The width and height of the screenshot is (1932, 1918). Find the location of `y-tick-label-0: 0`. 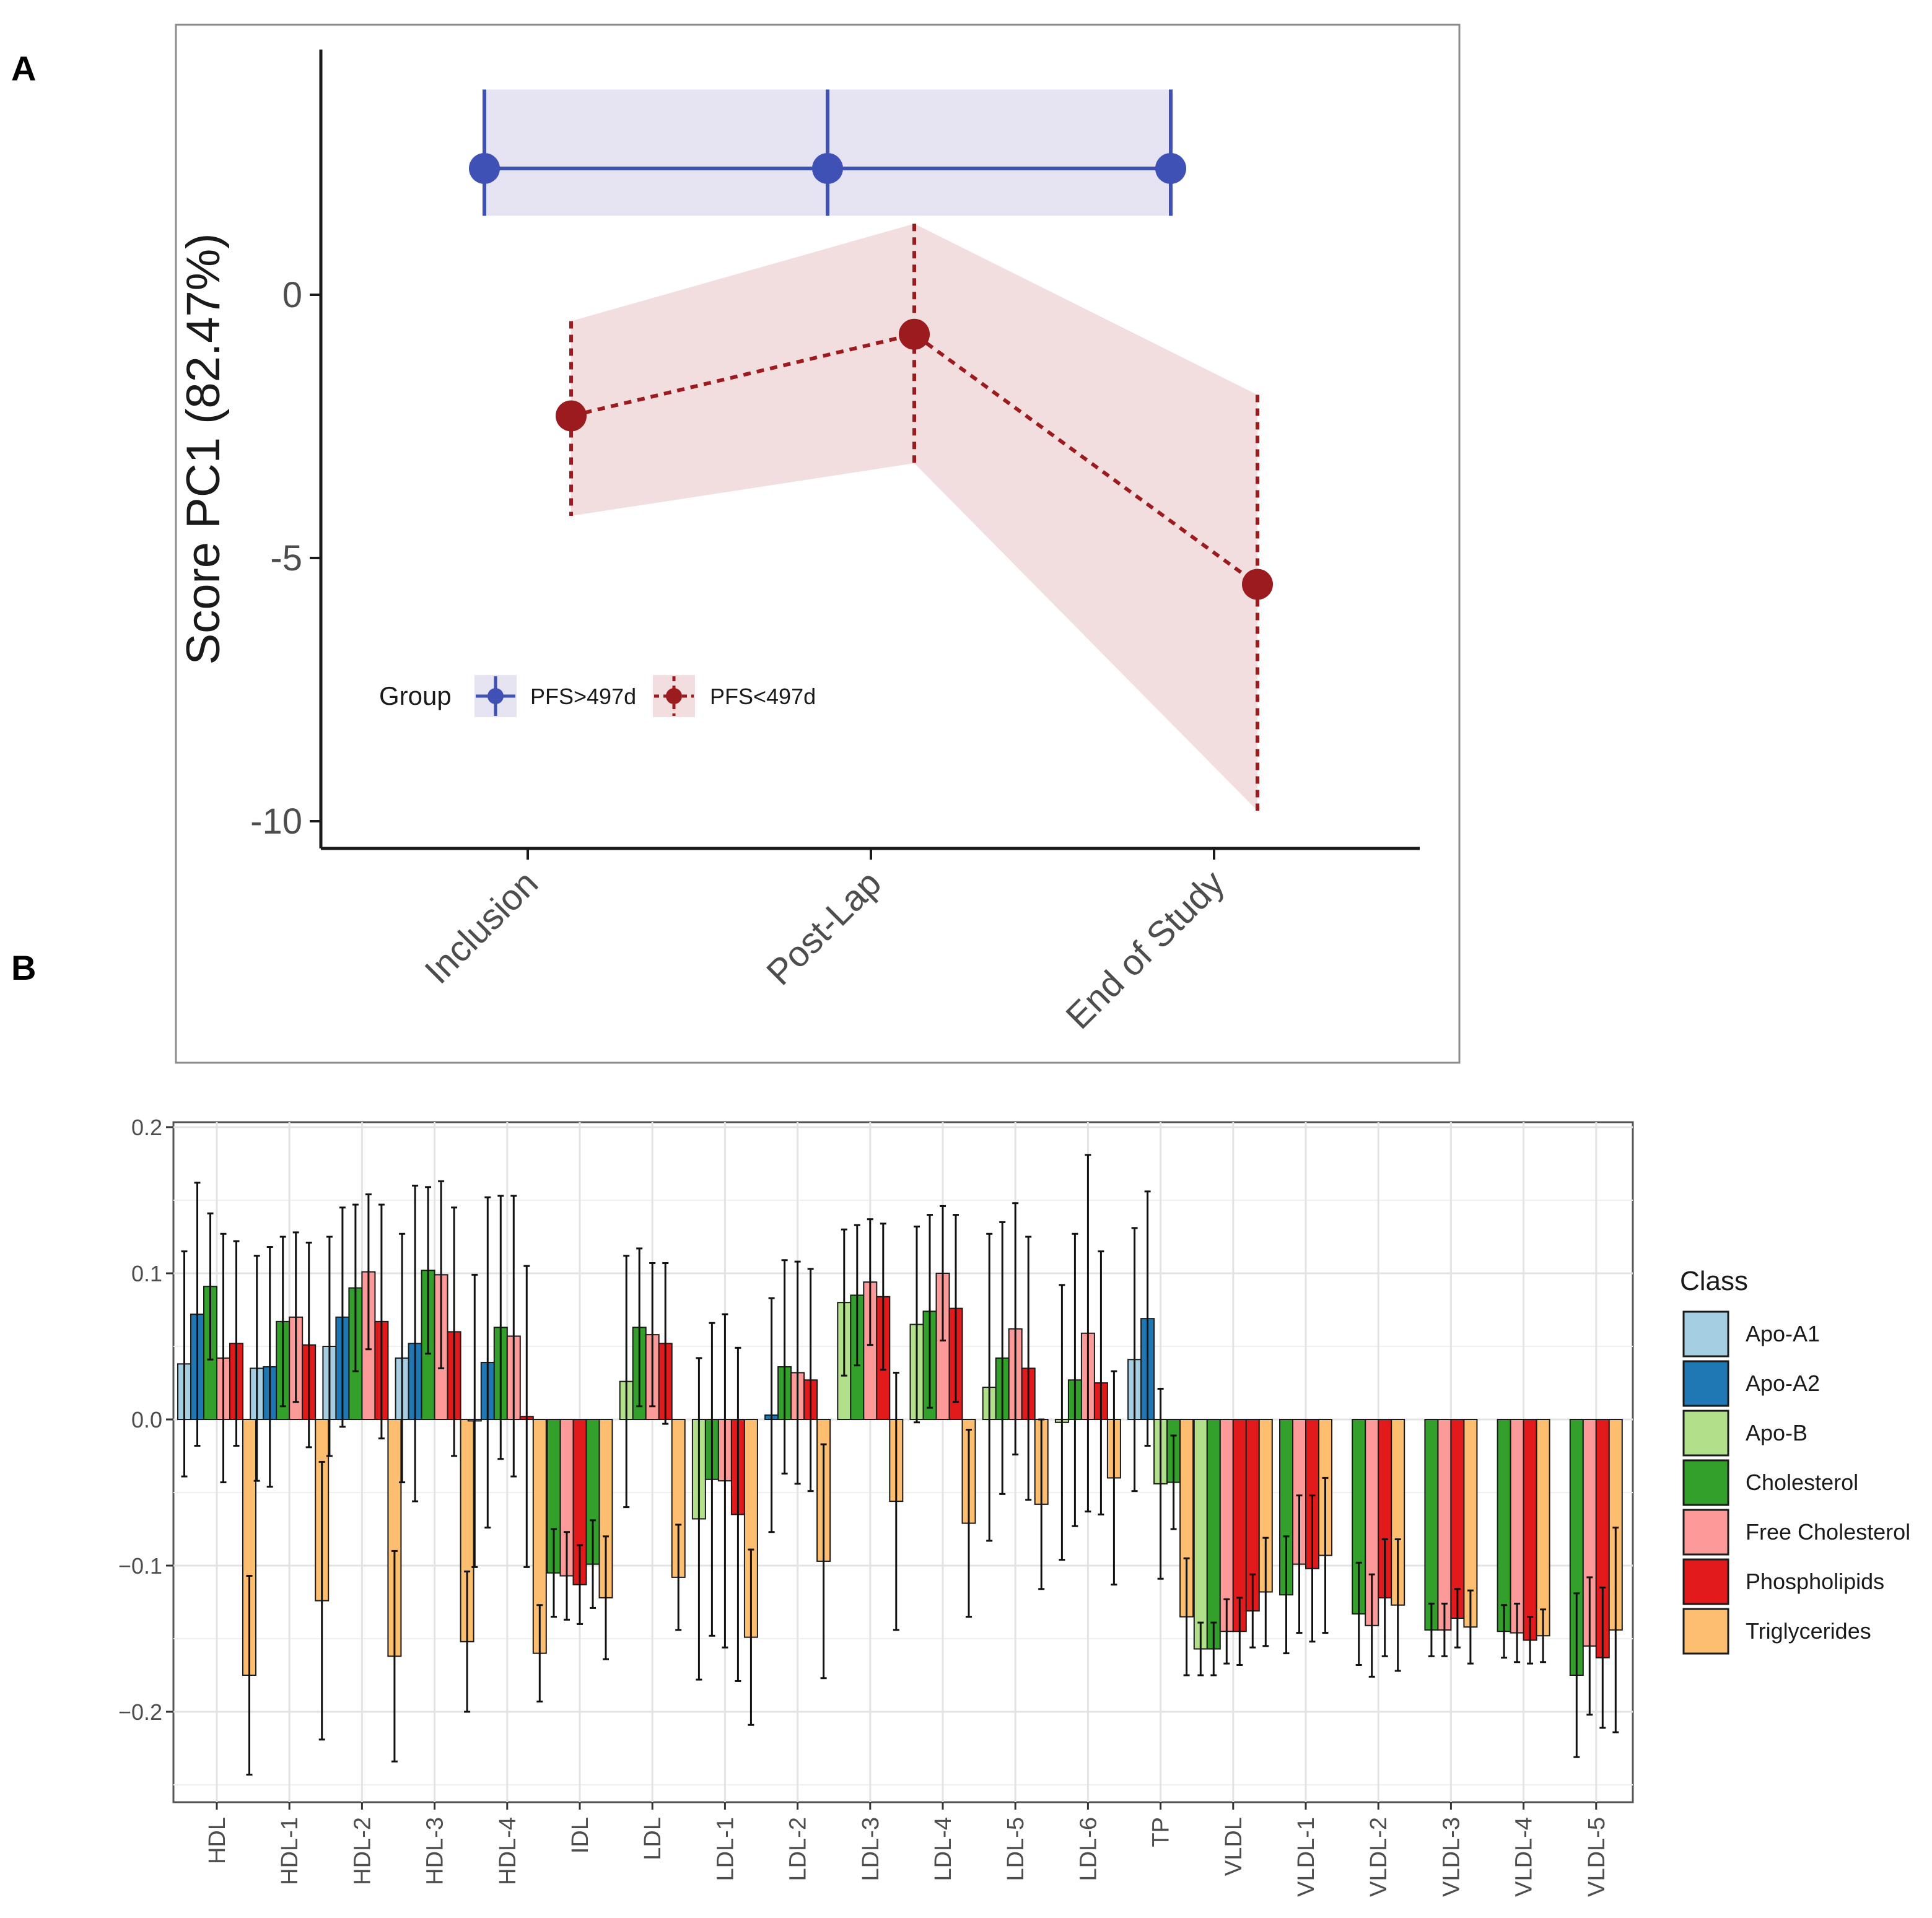

y-tick-label-0: 0 is located at coordinates (292, 295).